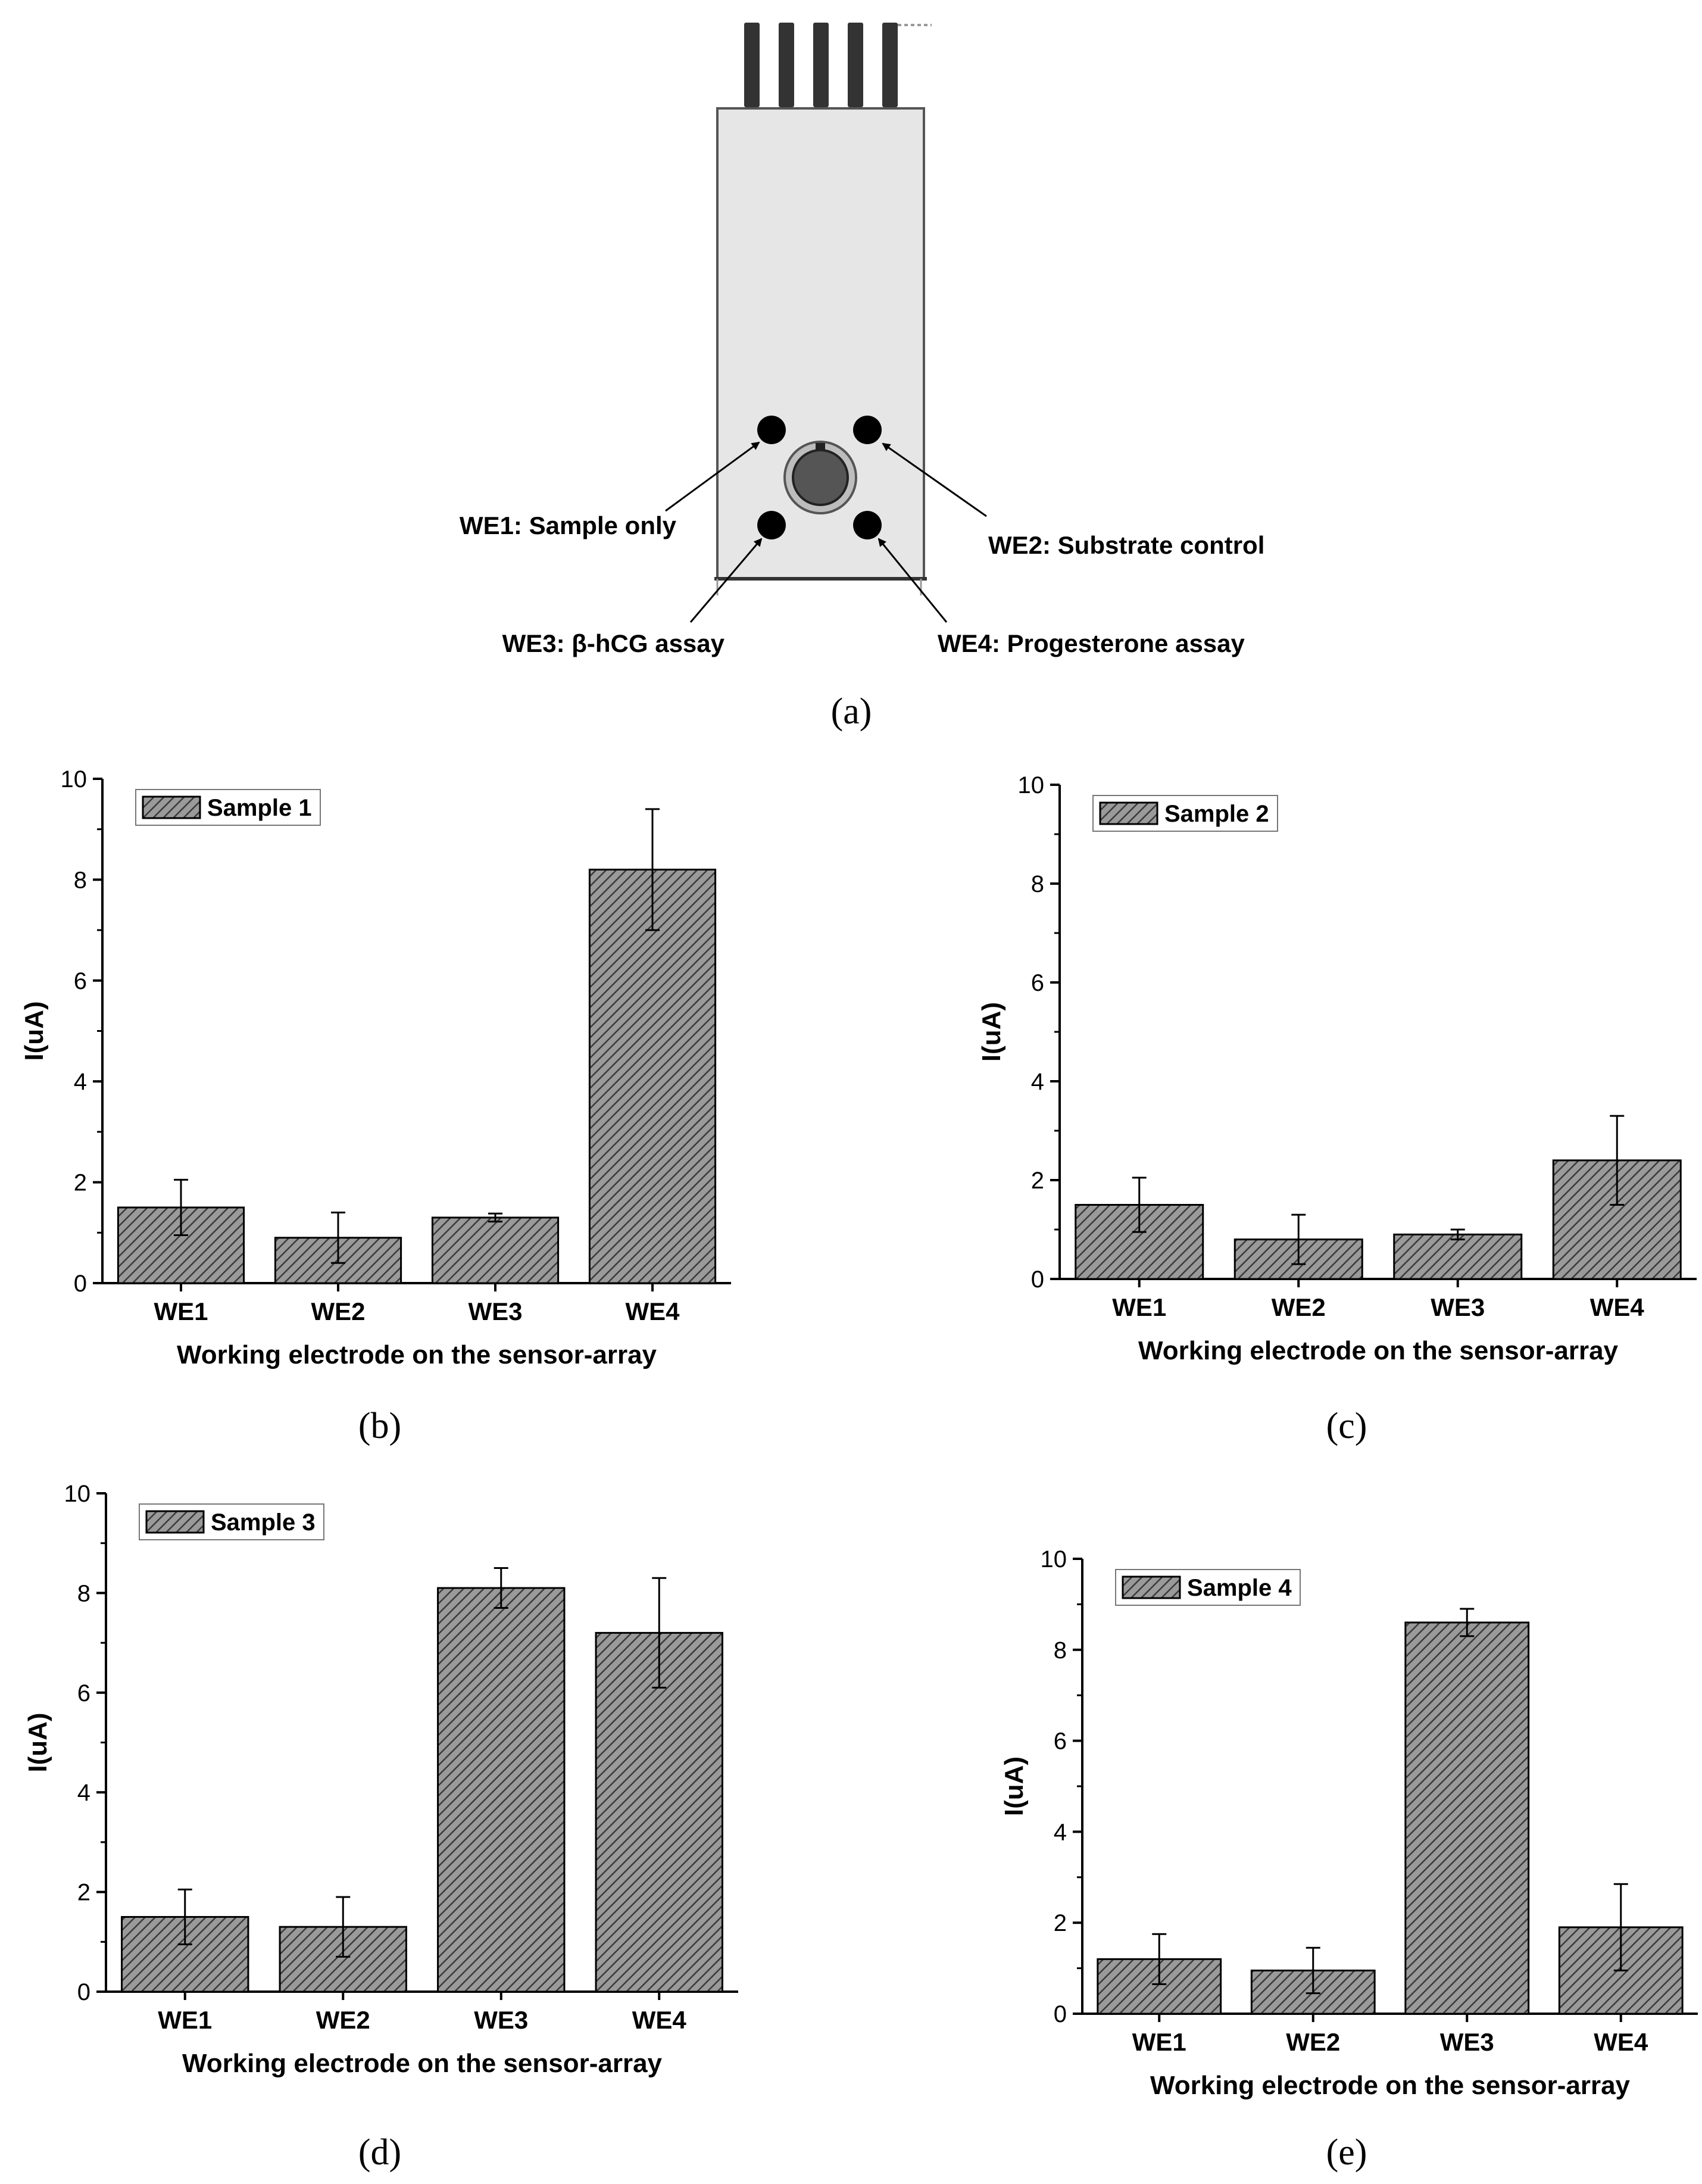 The height and width of the screenshot is (2184, 1702). Describe the element at coordinates (1239, 1588) in the screenshot. I see `legend-label: Sample 4` at that location.